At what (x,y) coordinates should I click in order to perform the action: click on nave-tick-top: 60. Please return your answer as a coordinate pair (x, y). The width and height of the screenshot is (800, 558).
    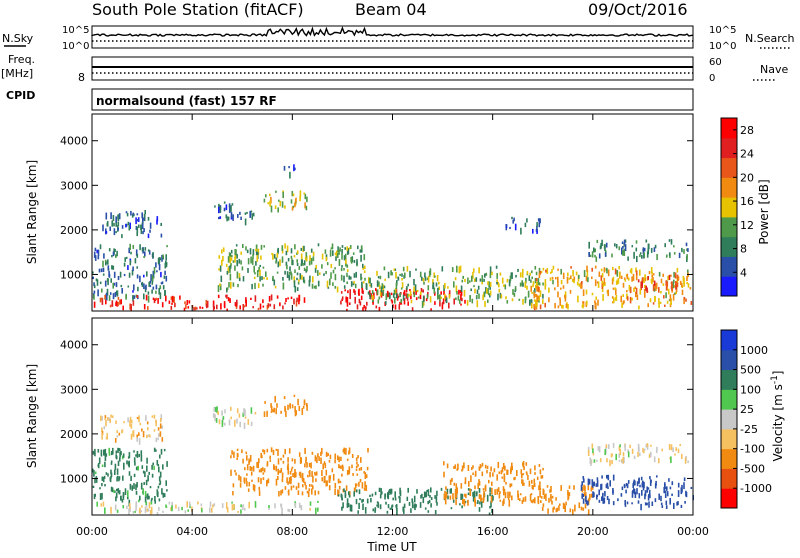
    Looking at the image, I should click on (715, 62).